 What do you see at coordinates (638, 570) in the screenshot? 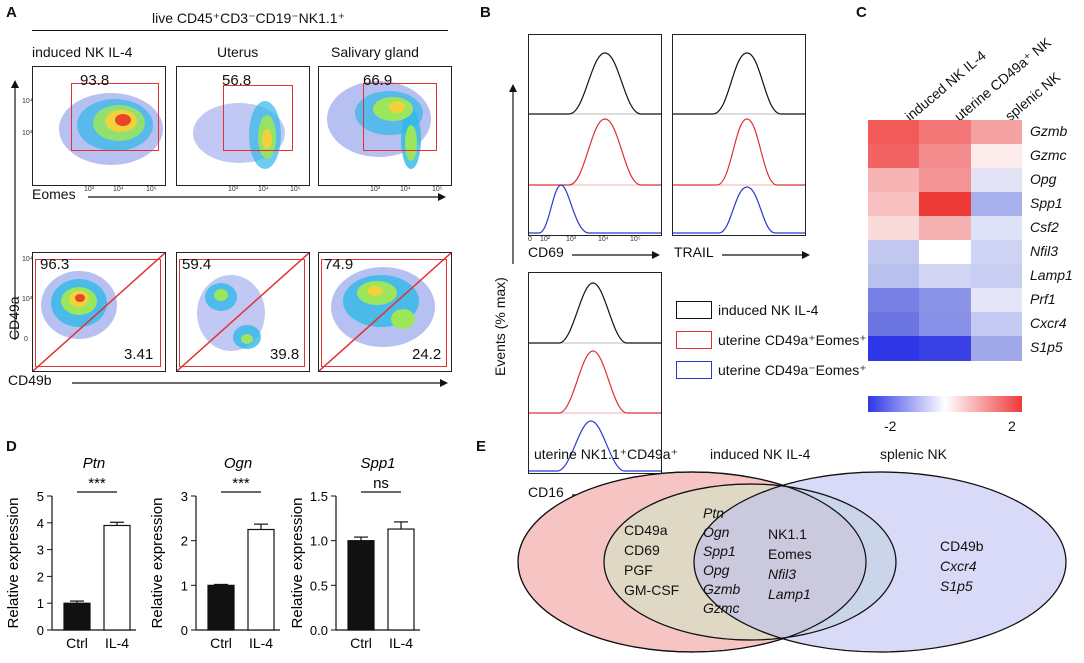
I see `venn-item: PGF` at bounding box center [638, 570].